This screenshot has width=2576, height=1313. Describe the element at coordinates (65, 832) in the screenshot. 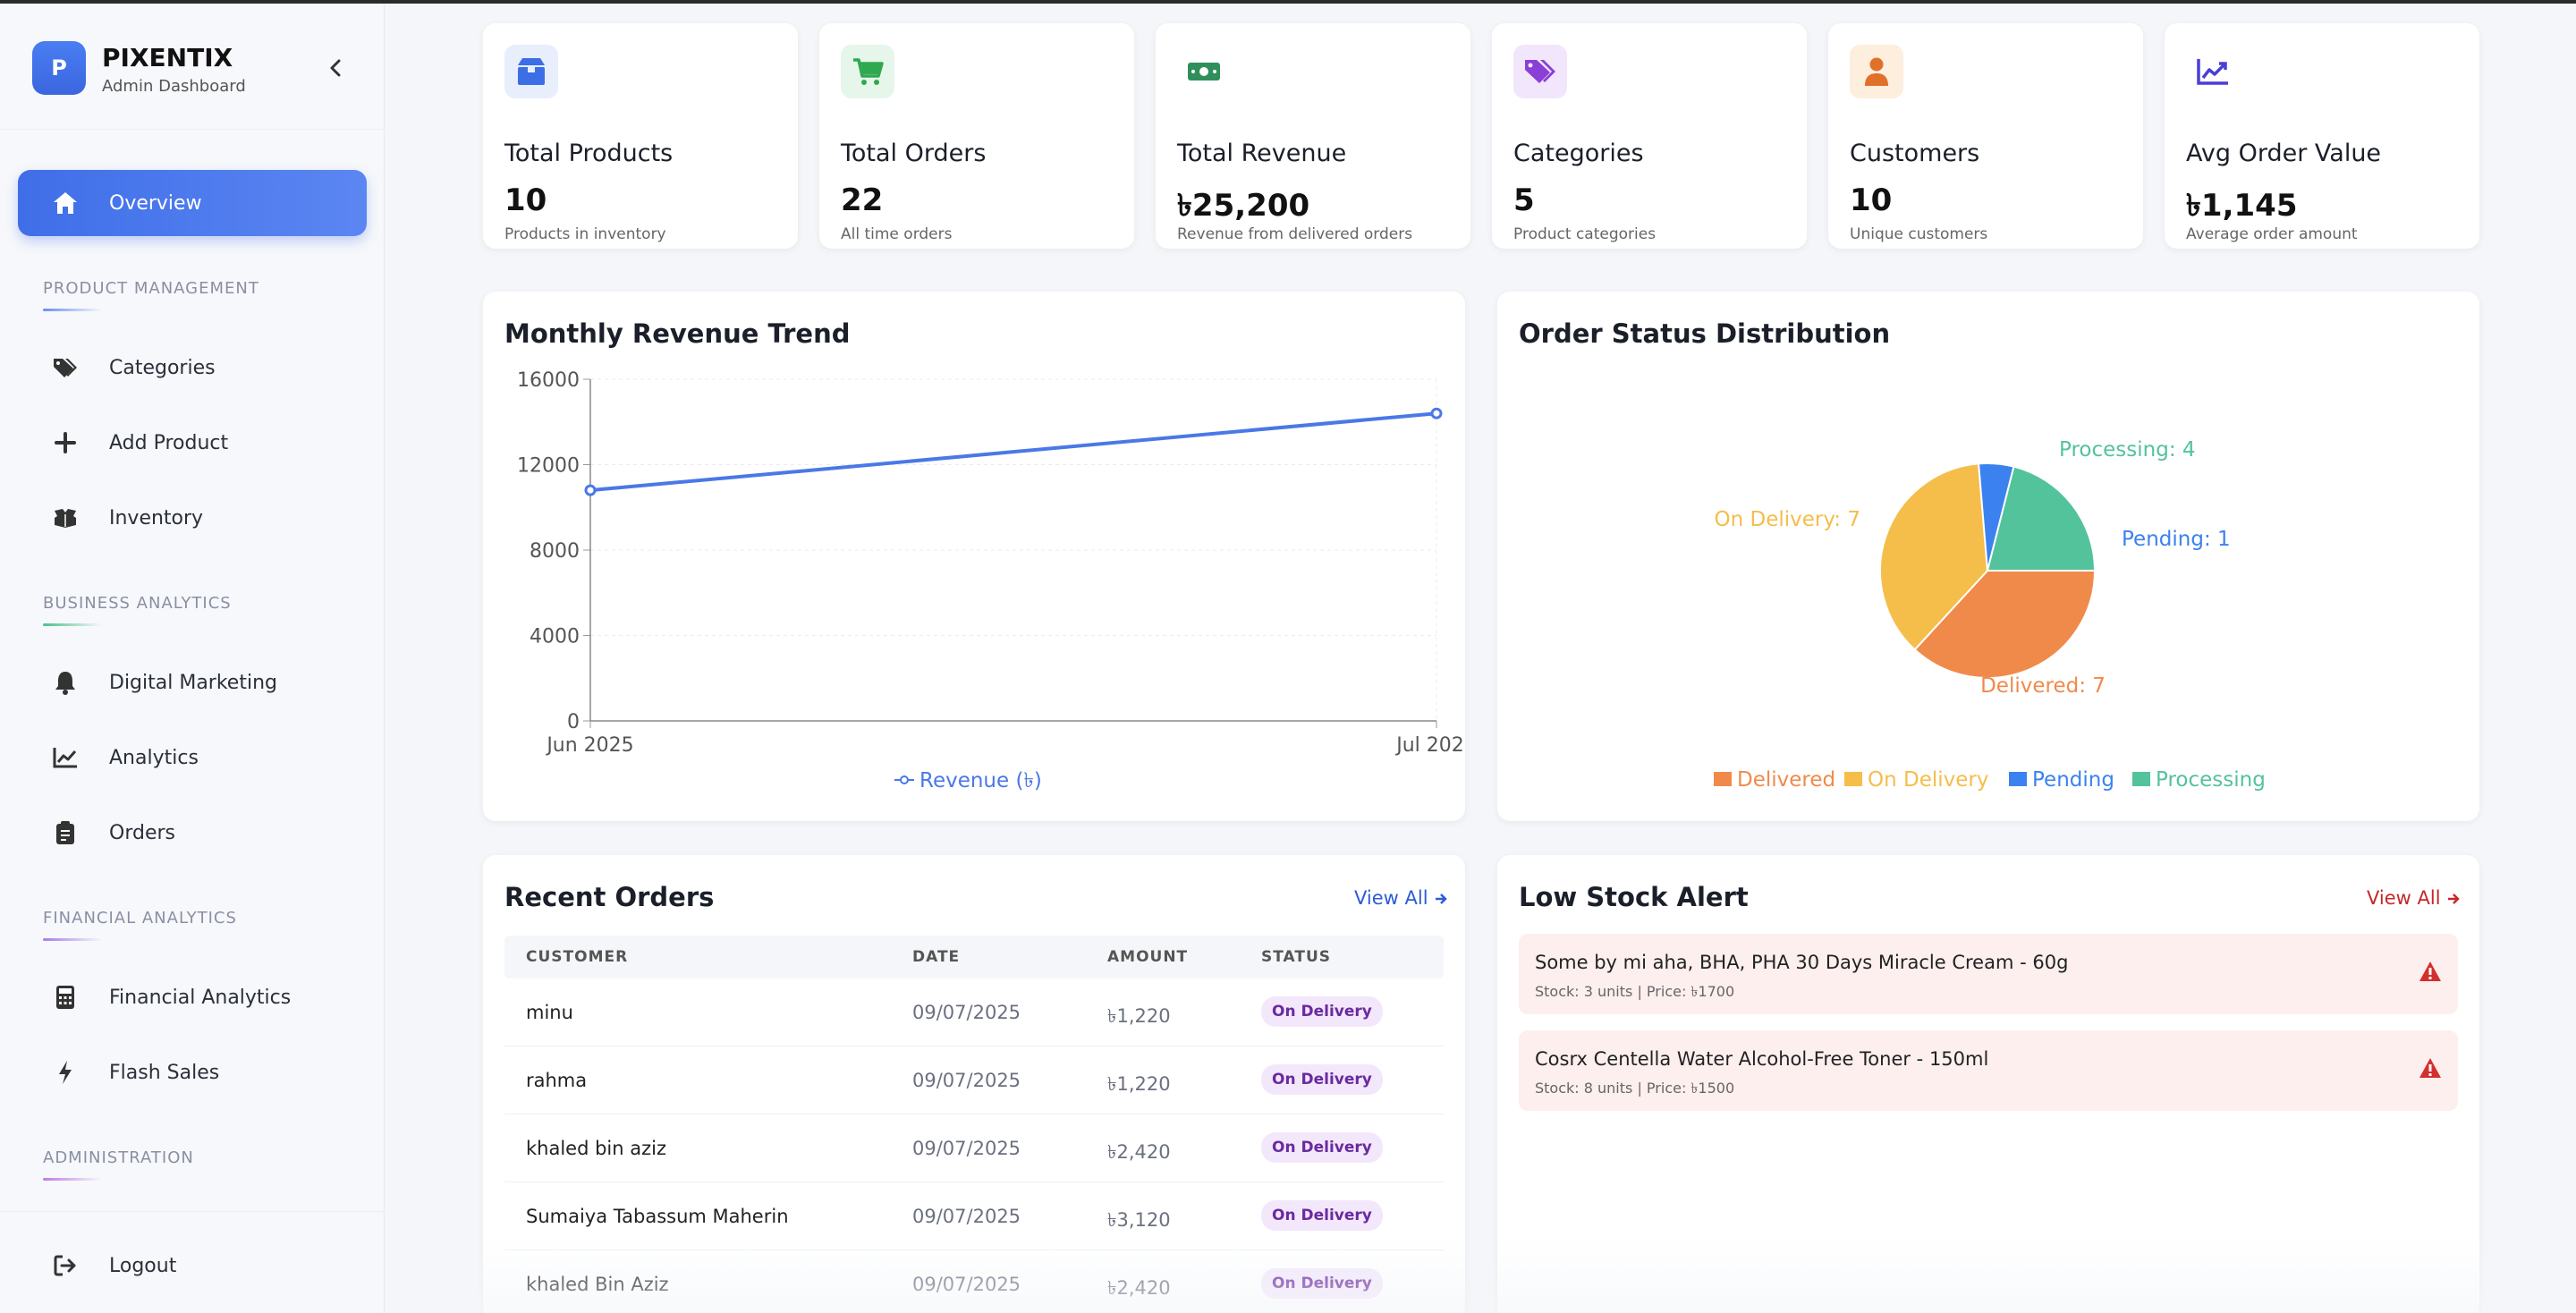

I see `clipboard-icon` at that location.